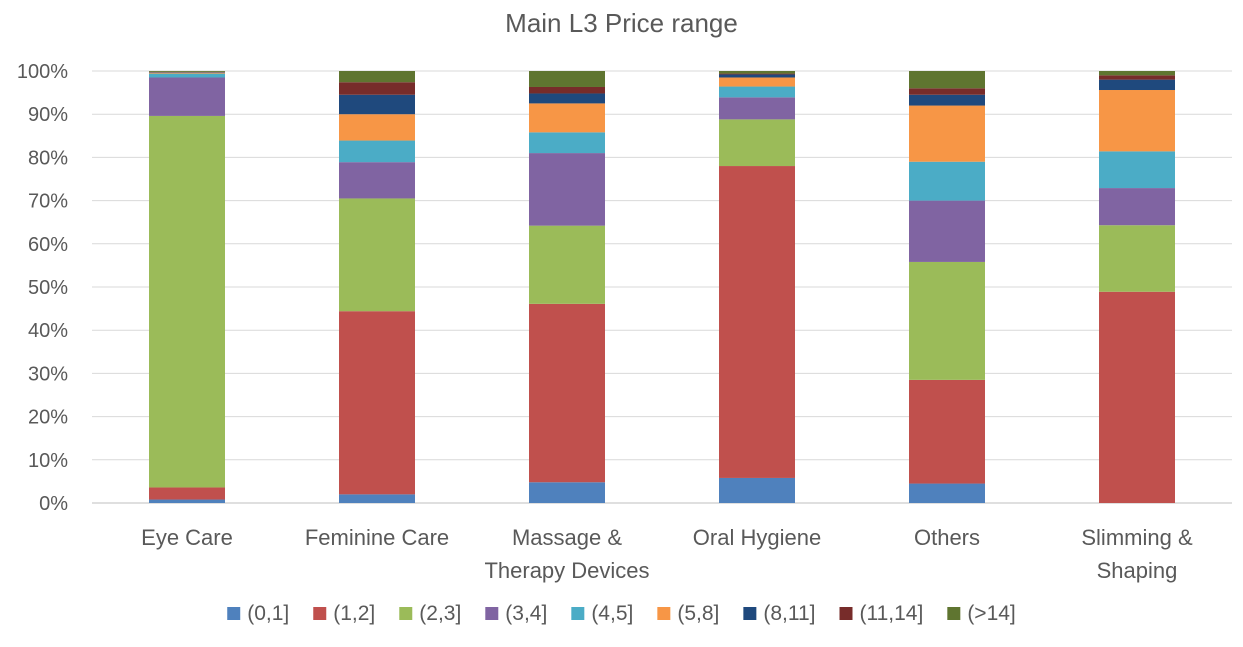 The image size is (1243, 647). Describe the element at coordinates (48, 158) in the screenshot. I see `y-tick-label: 80%` at that location.